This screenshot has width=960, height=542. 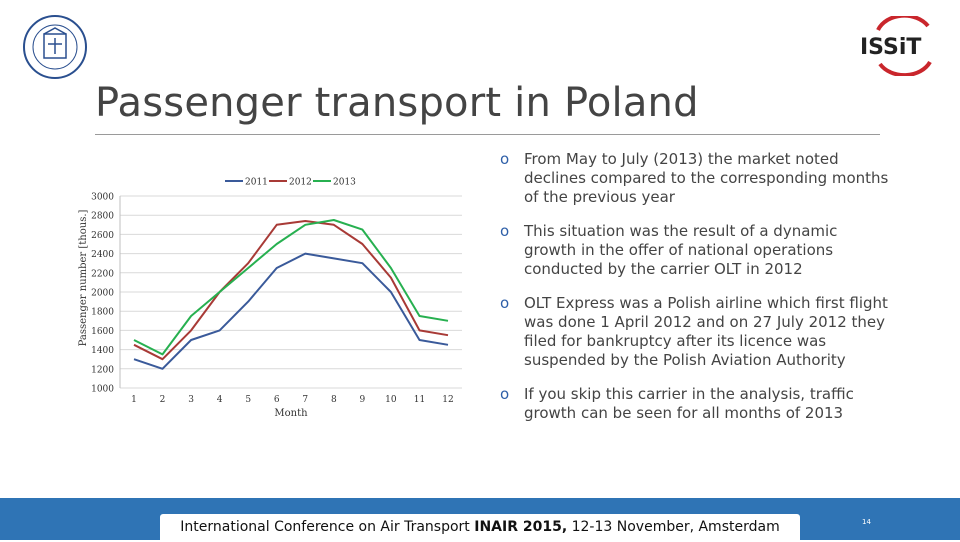 What do you see at coordinates (248, 400) in the screenshot?
I see `x-tick-label: 5` at bounding box center [248, 400].